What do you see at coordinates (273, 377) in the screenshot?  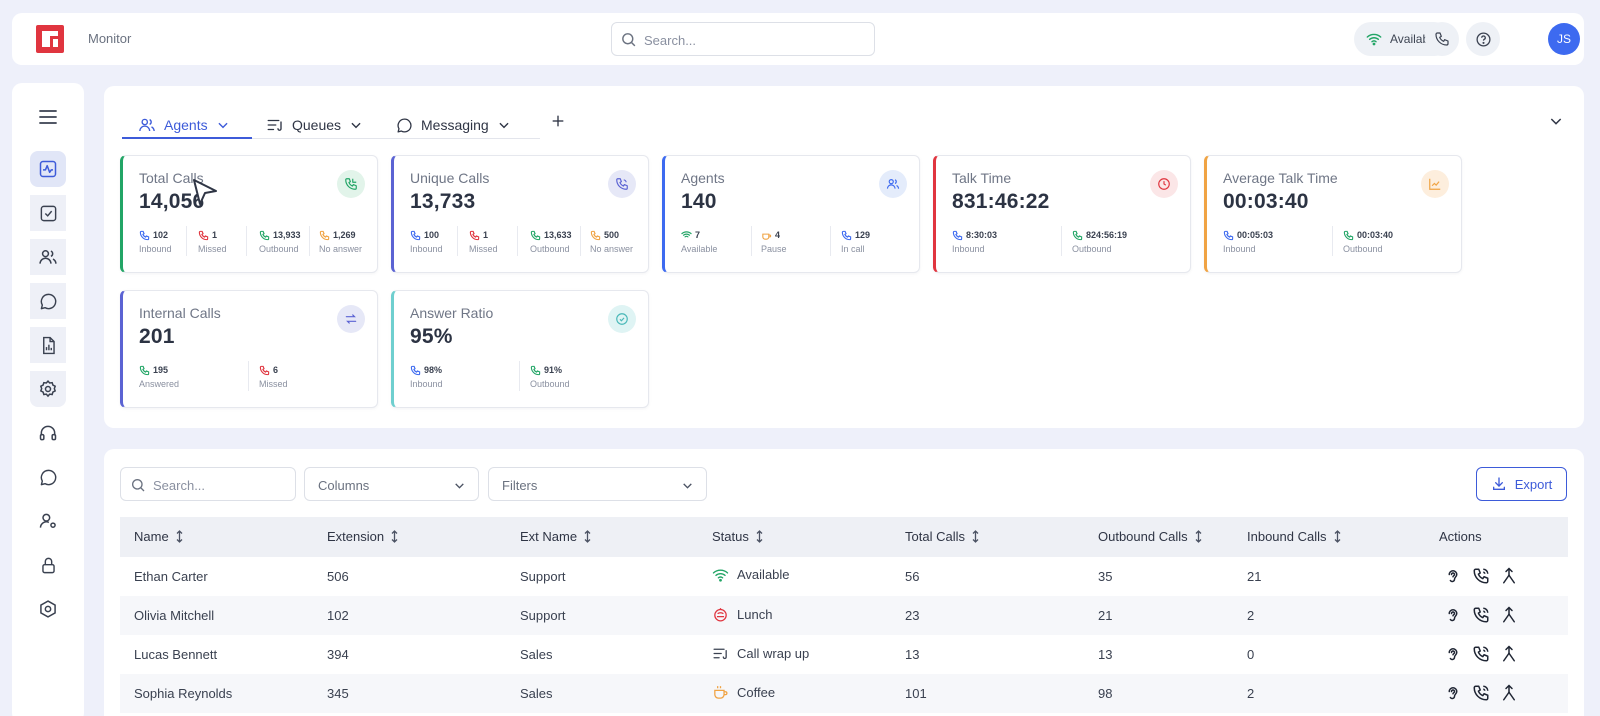 I see `metric-missed: 6 Missed` at bounding box center [273, 377].